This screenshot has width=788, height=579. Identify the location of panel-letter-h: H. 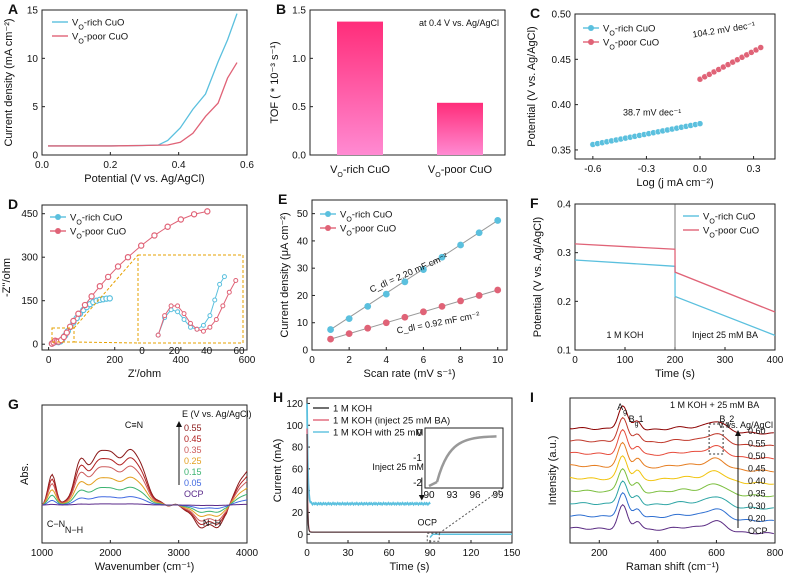
(278, 397).